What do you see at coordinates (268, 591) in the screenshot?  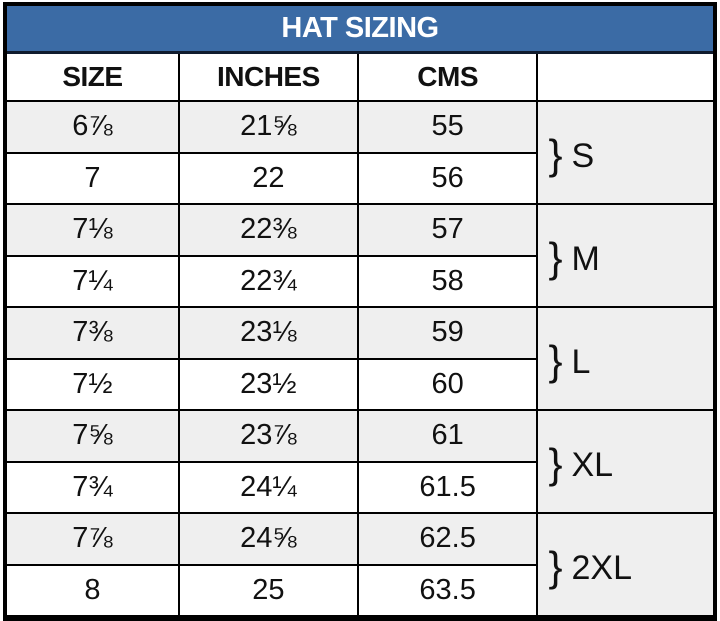 I see `cell-inches: 25` at bounding box center [268, 591].